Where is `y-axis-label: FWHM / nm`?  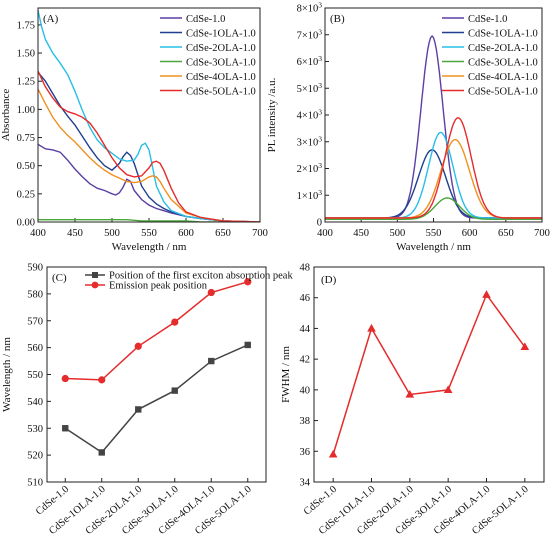
y-axis-label: FWHM / nm is located at coordinates (286, 374).